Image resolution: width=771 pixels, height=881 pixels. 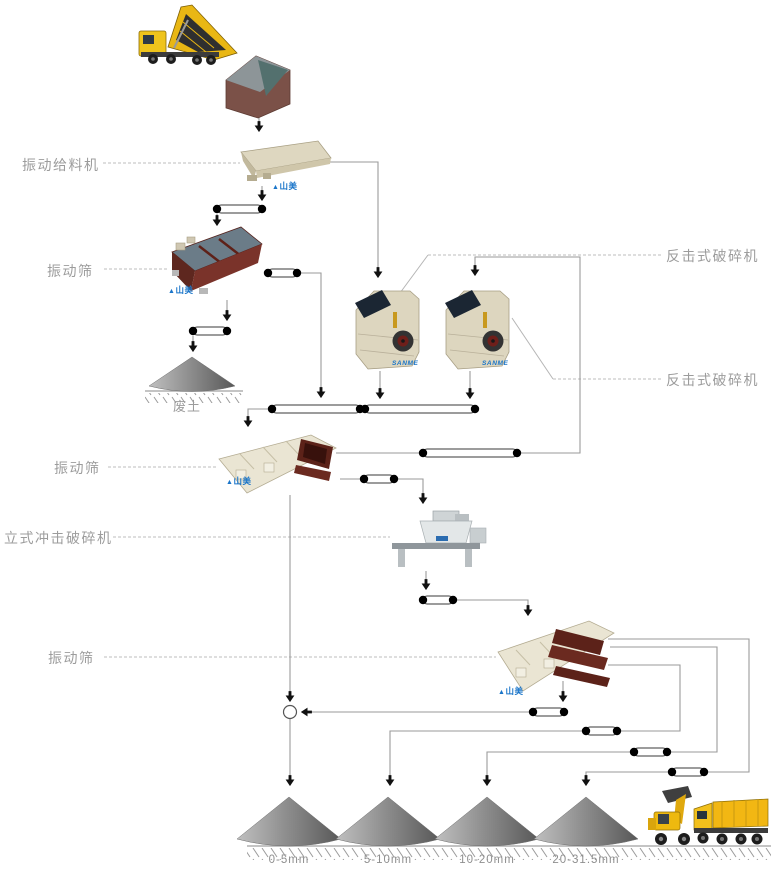 I want to click on label-vibrating-feeder: 振动给料机, so click(x=61, y=165).